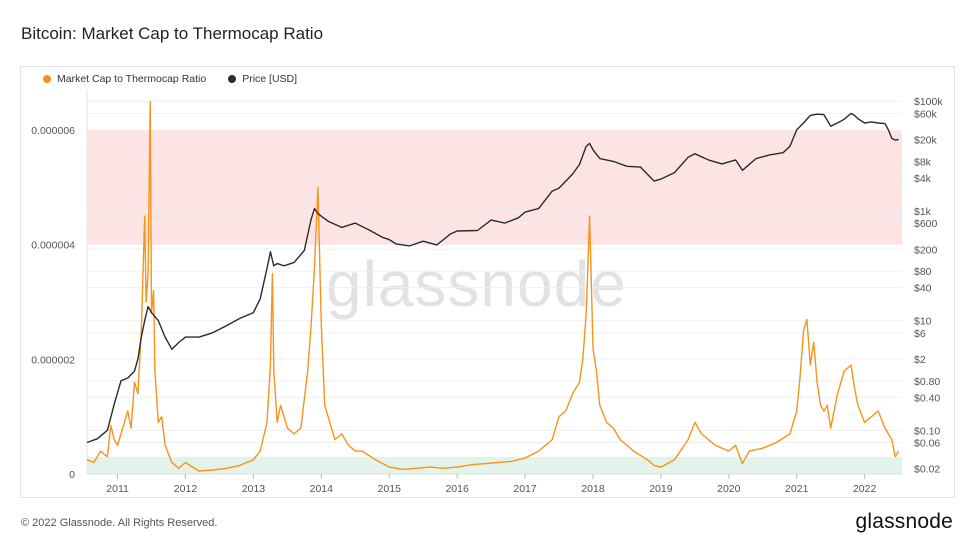 The image size is (975, 549). I want to click on y-right-tick-label: $4k, so click(923, 179).